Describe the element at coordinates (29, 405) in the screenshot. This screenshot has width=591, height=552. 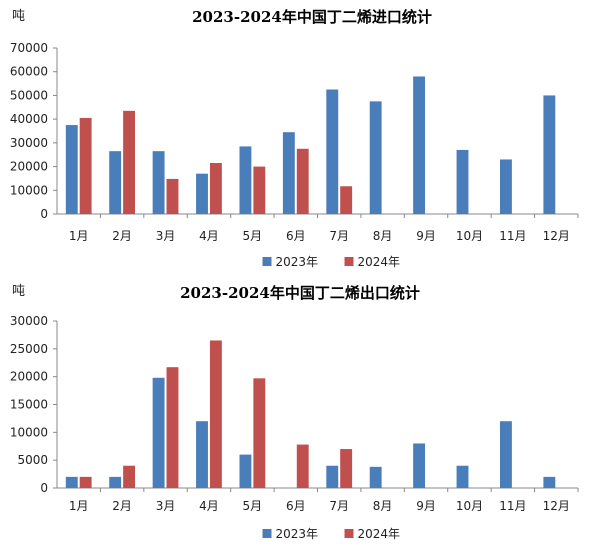
I see `y-tick-label: 15000` at that location.